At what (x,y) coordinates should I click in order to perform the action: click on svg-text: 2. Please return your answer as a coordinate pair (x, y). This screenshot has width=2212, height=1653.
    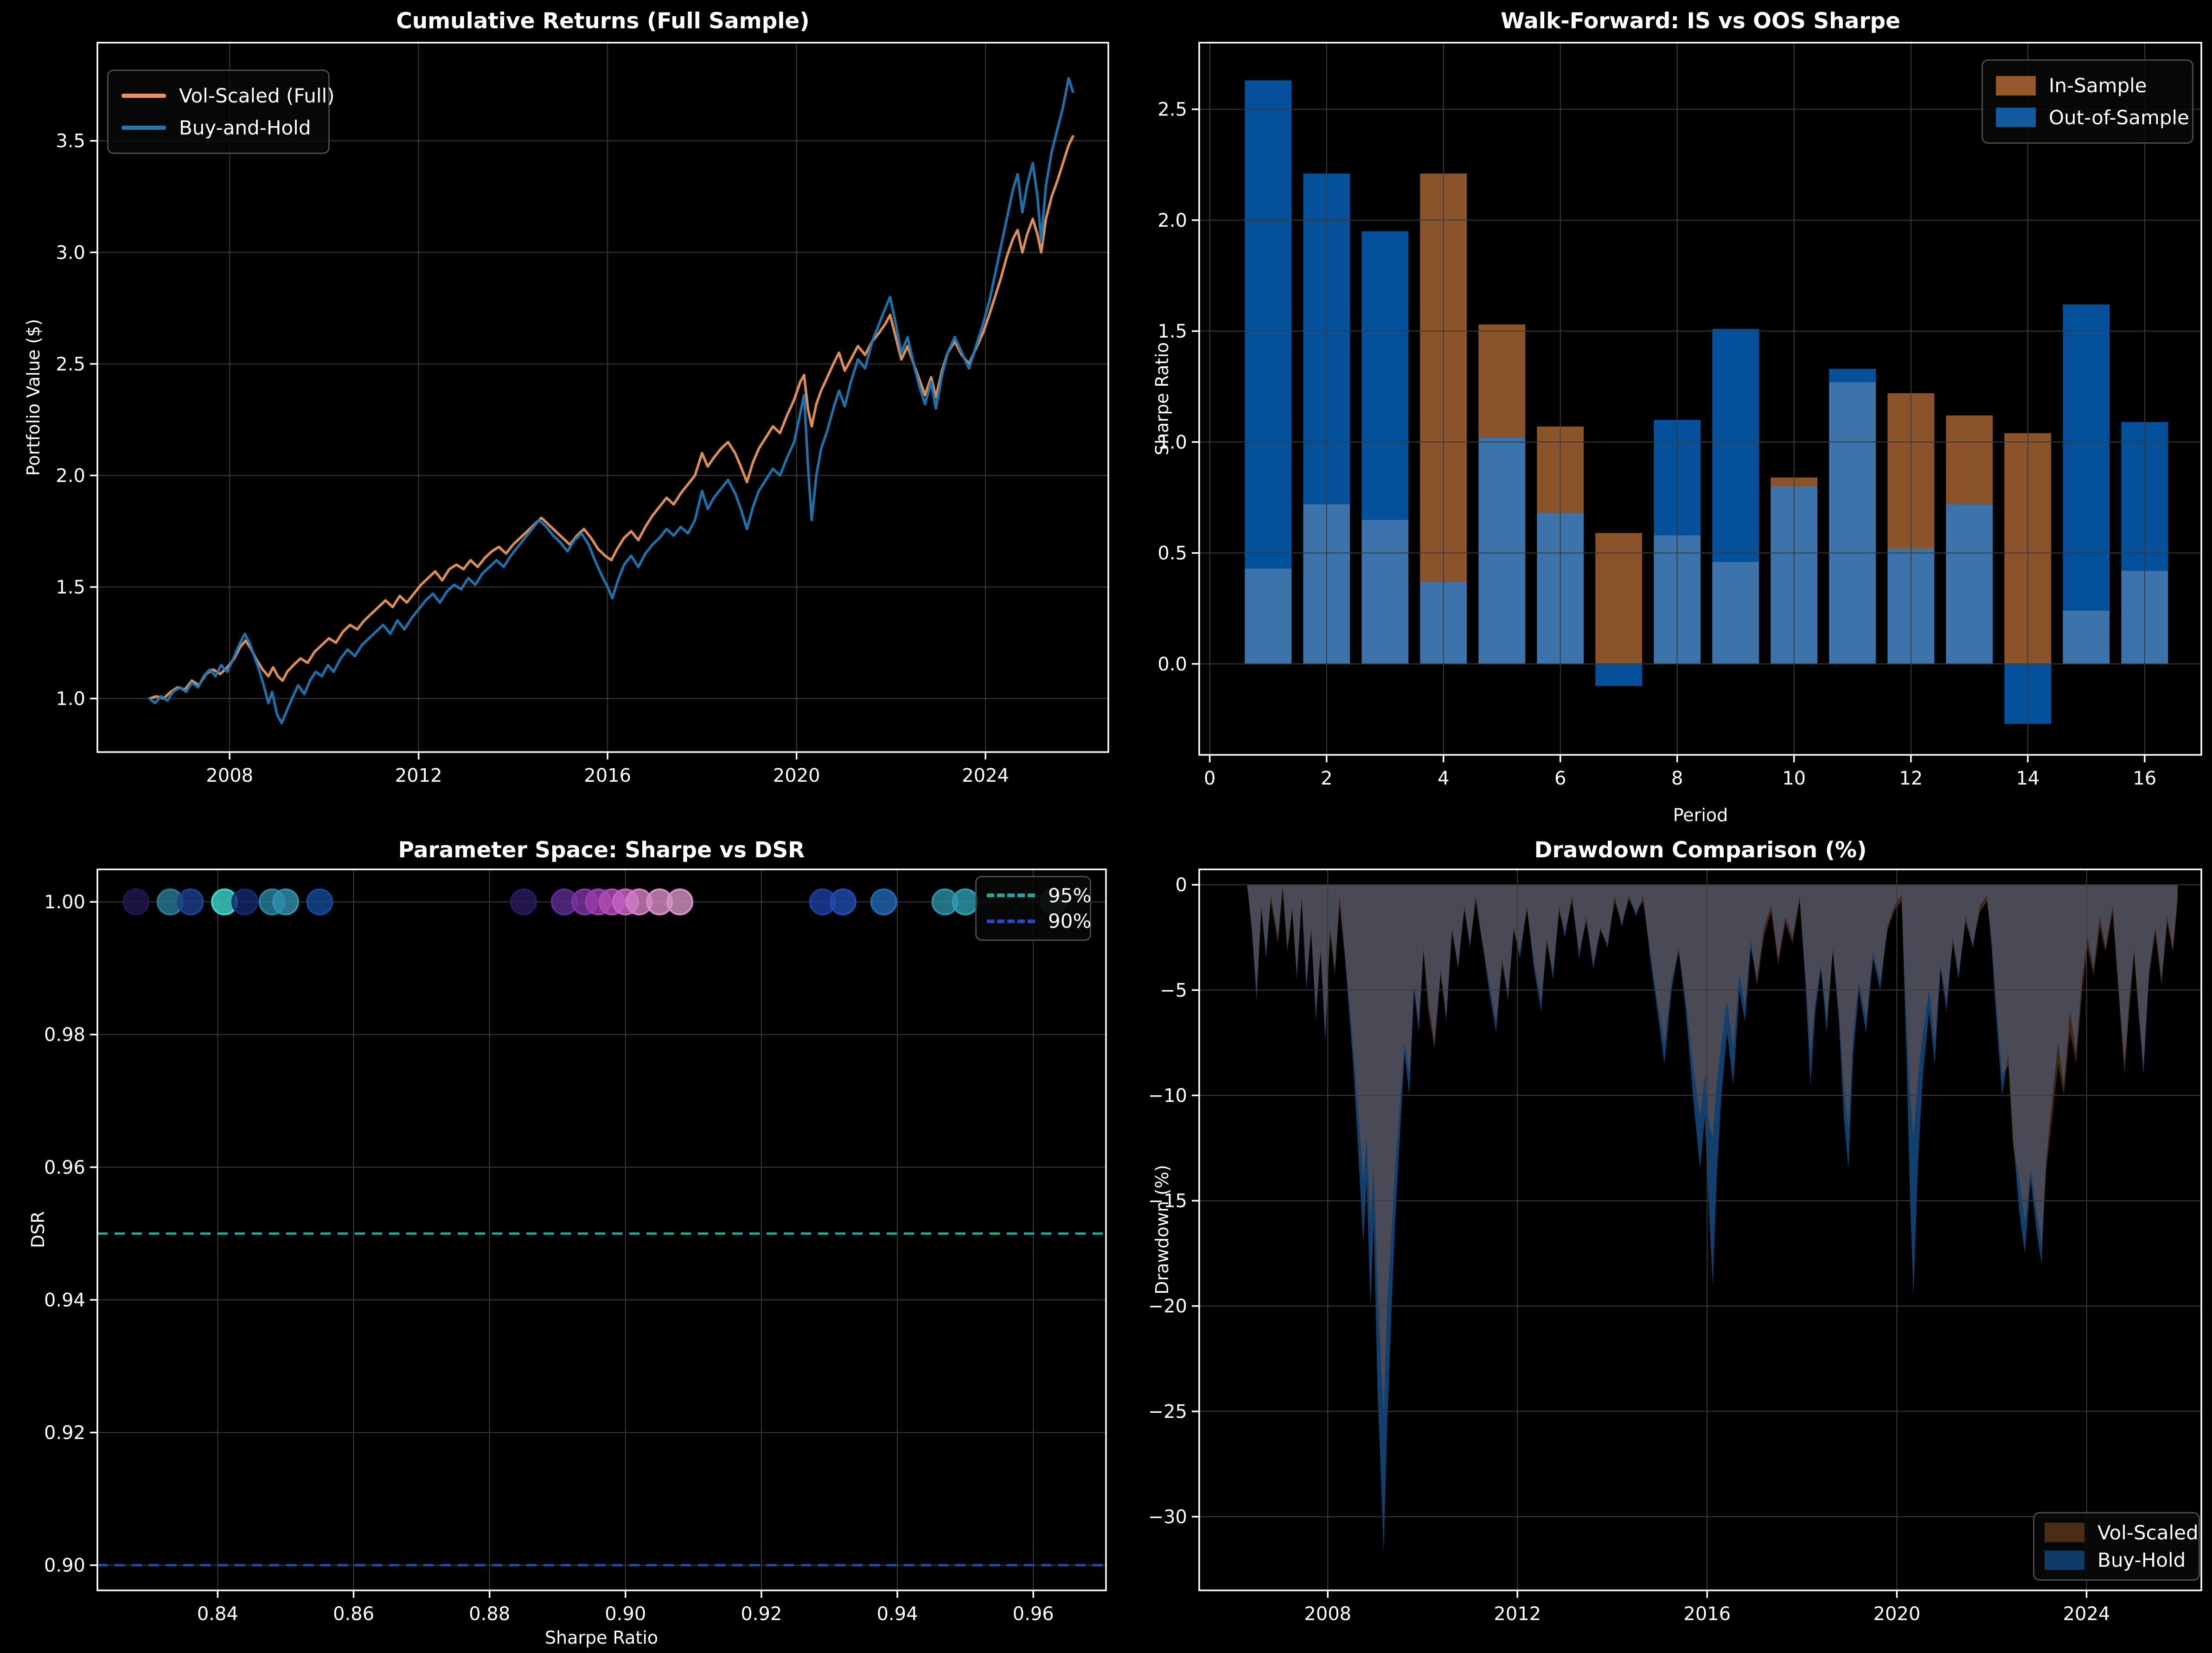
    Looking at the image, I should click on (1326, 778).